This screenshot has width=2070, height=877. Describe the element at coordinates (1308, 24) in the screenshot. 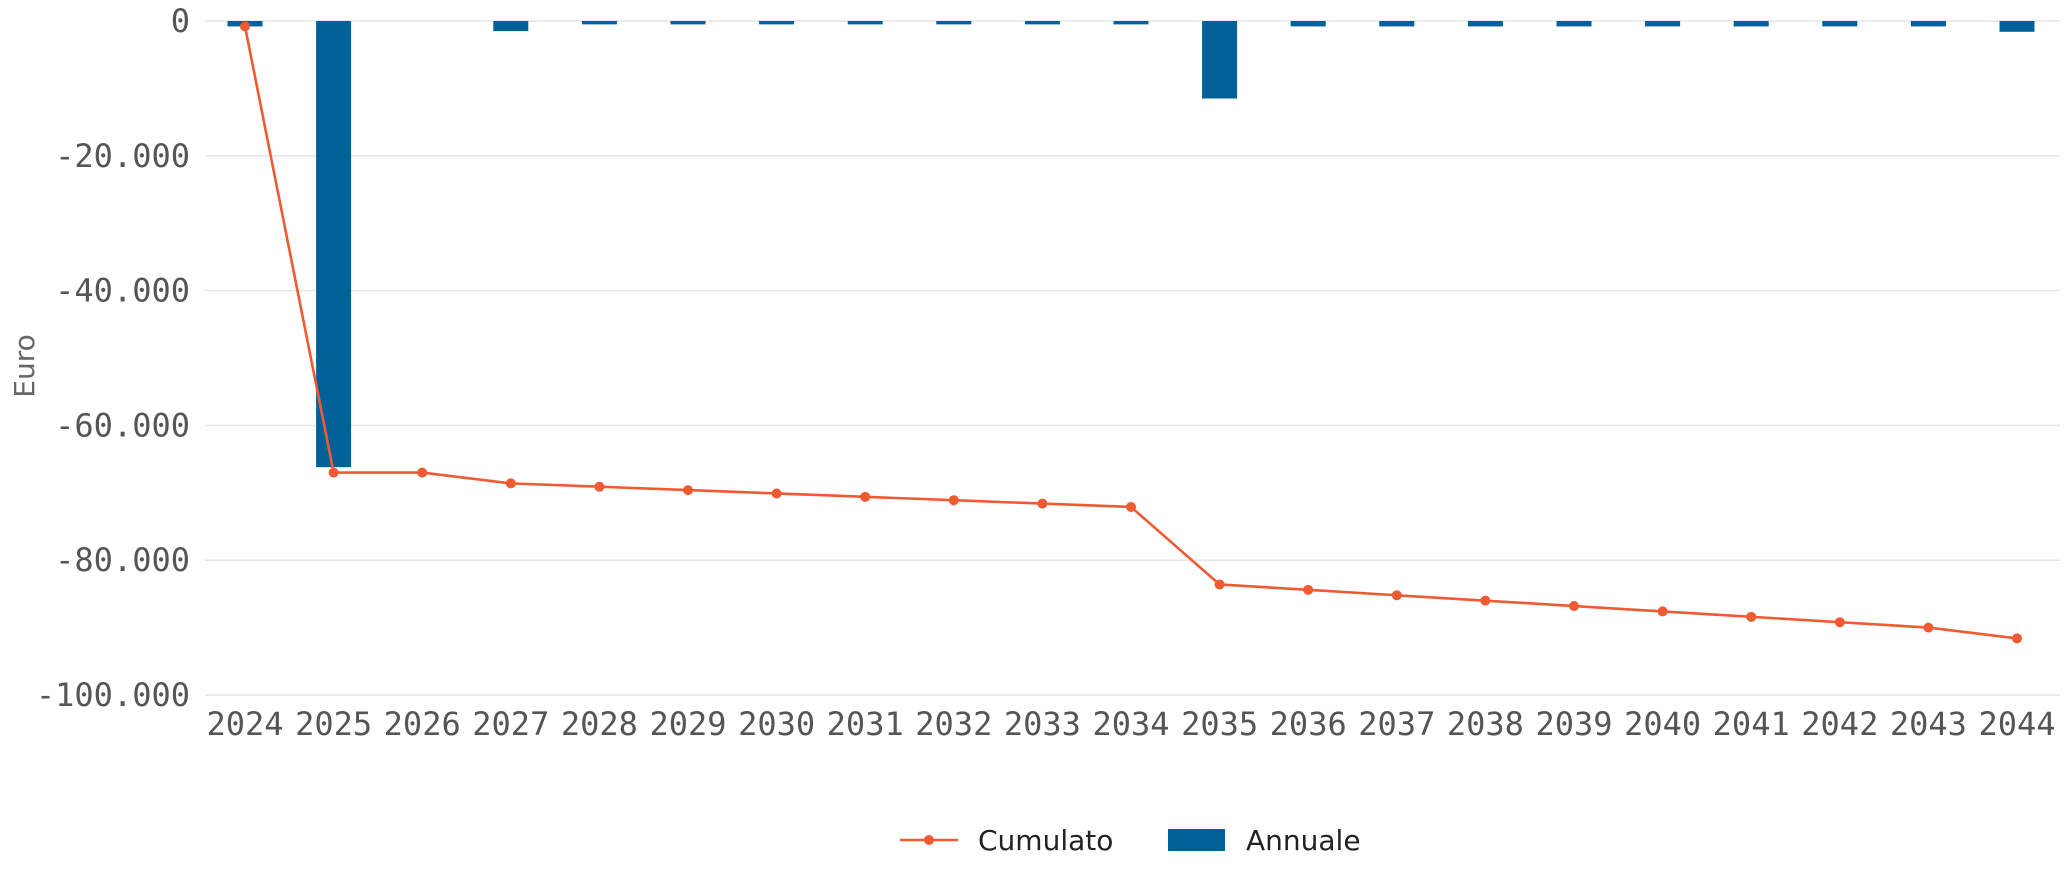

I see `bar-annuale-2036` at that location.